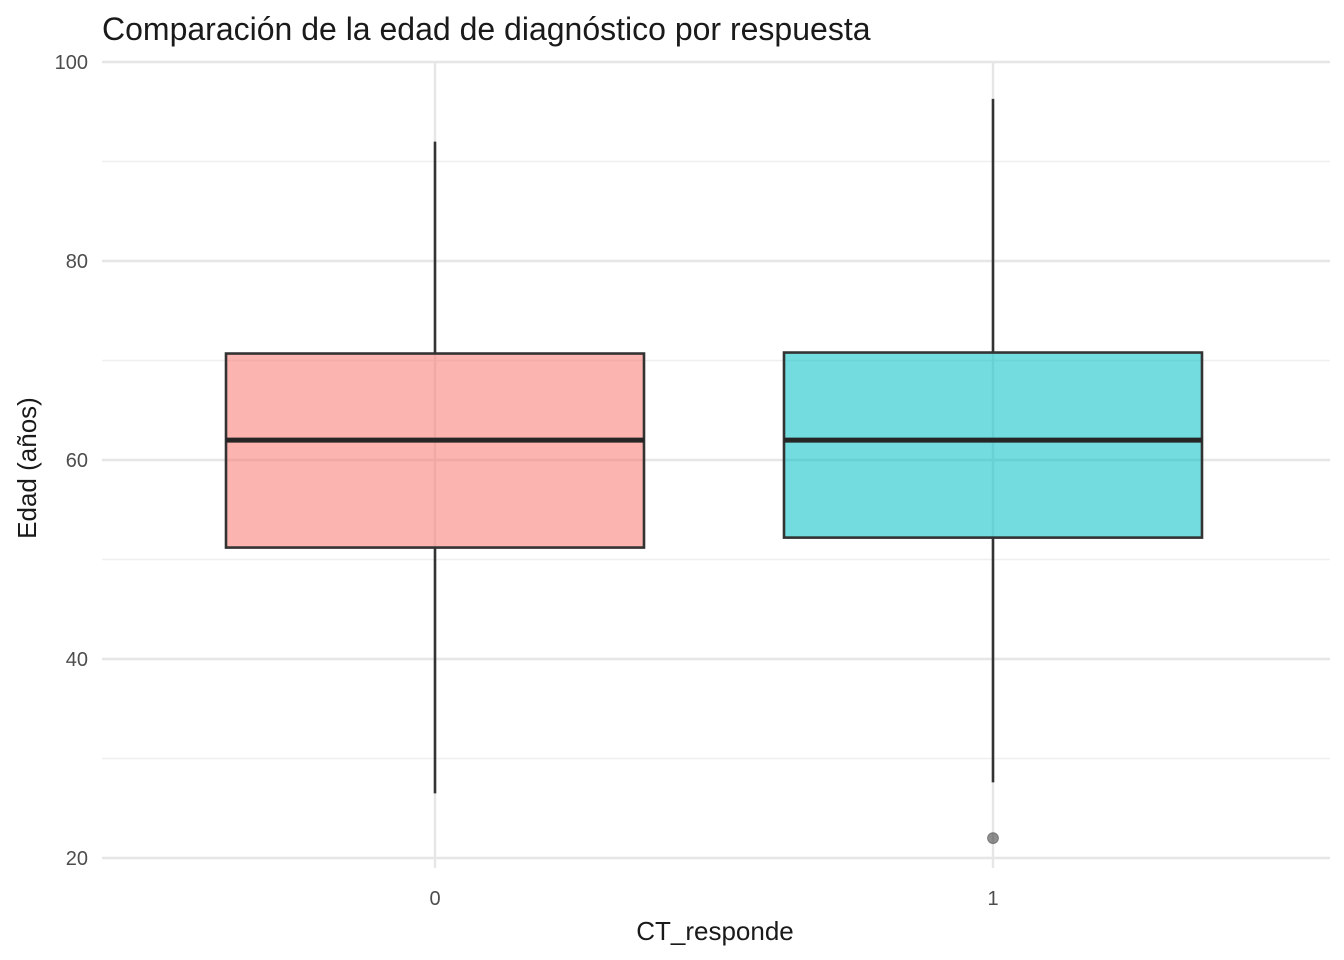  What do you see at coordinates (71, 63) in the screenshot?
I see `y-tick-label: 100` at bounding box center [71, 63].